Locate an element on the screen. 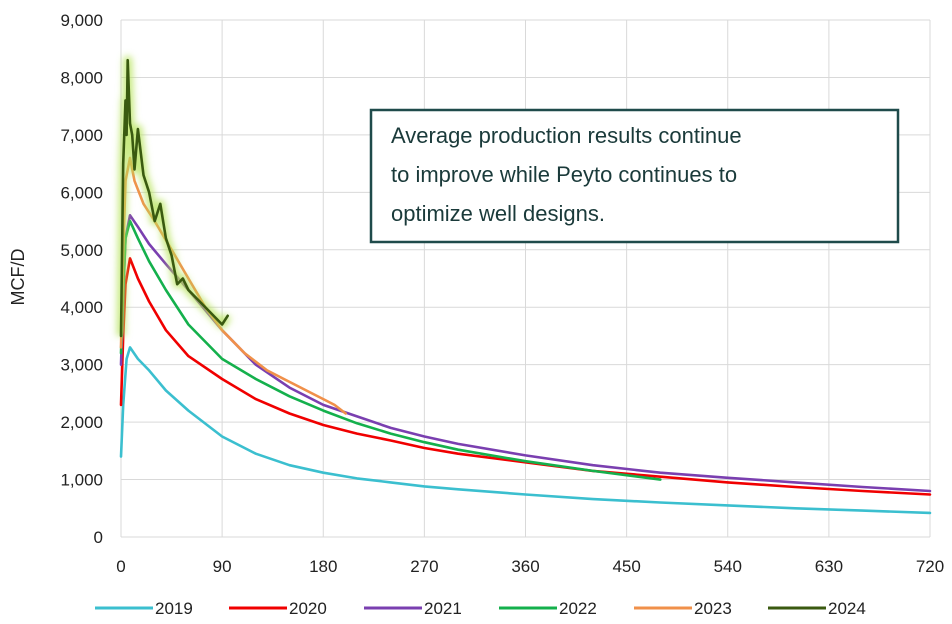 The width and height of the screenshot is (952, 624). y-tick-label: 2,000 is located at coordinates (81, 422).